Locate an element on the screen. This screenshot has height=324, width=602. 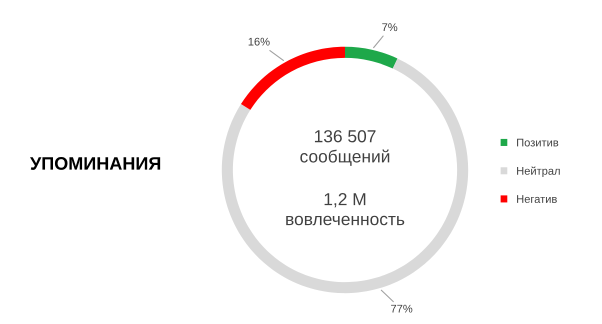
text: 136 507 сообщений is located at coordinates (345, 148).